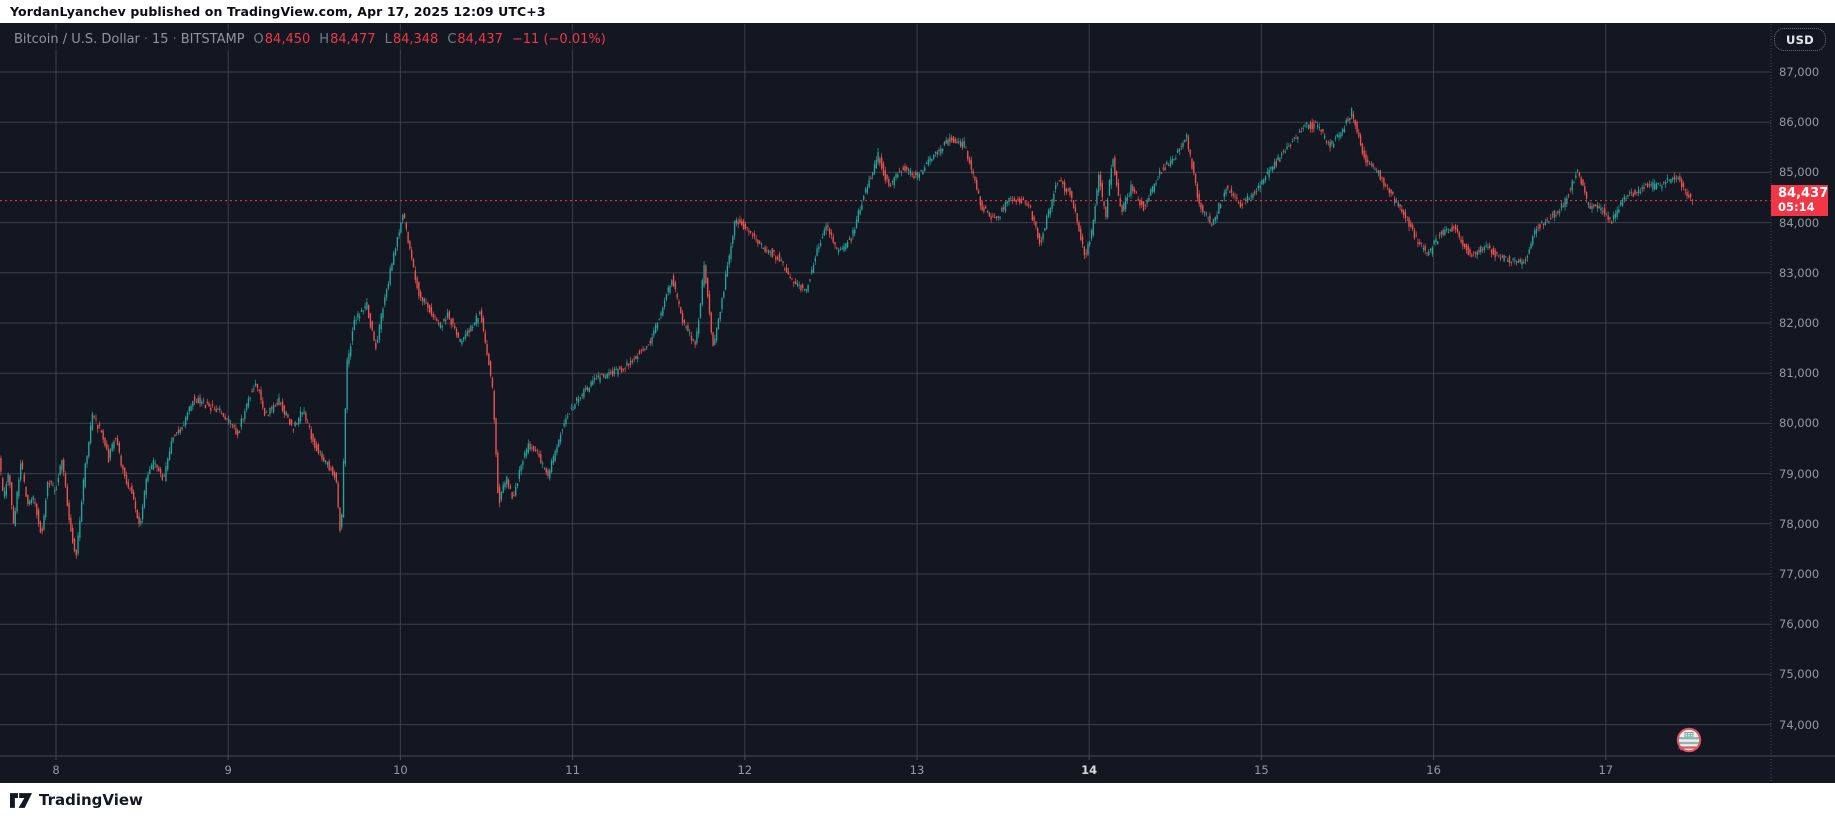 This screenshot has height=819, width=1835. What do you see at coordinates (558, 39) in the screenshot?
I see `change-value: −11 (−0.01%)` at bounding box center [558, 39].